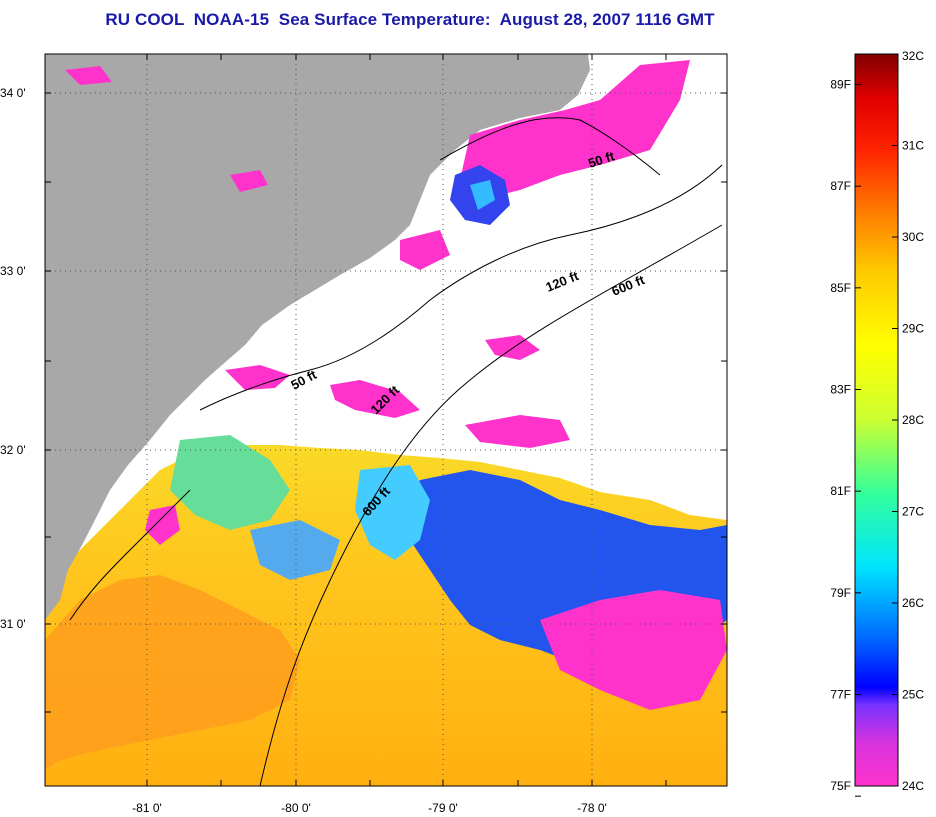 This screenshot has height=817, width=936. What do you see at coordinates (913, 237) in the screenshot?
I see `colorbar-celsius-label: 30C` at bounding box center [913, 237].